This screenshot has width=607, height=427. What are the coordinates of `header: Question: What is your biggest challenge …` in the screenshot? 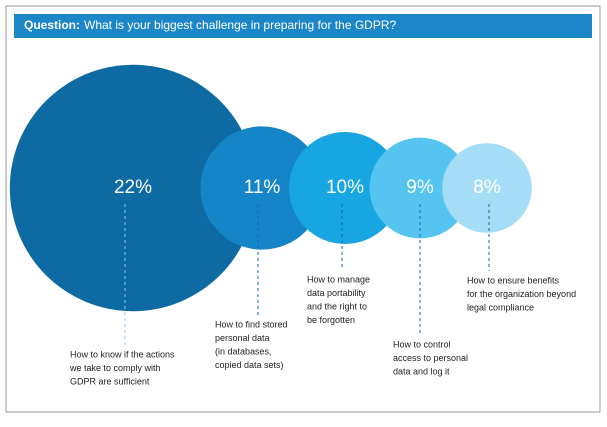 It's located at (210, 25).